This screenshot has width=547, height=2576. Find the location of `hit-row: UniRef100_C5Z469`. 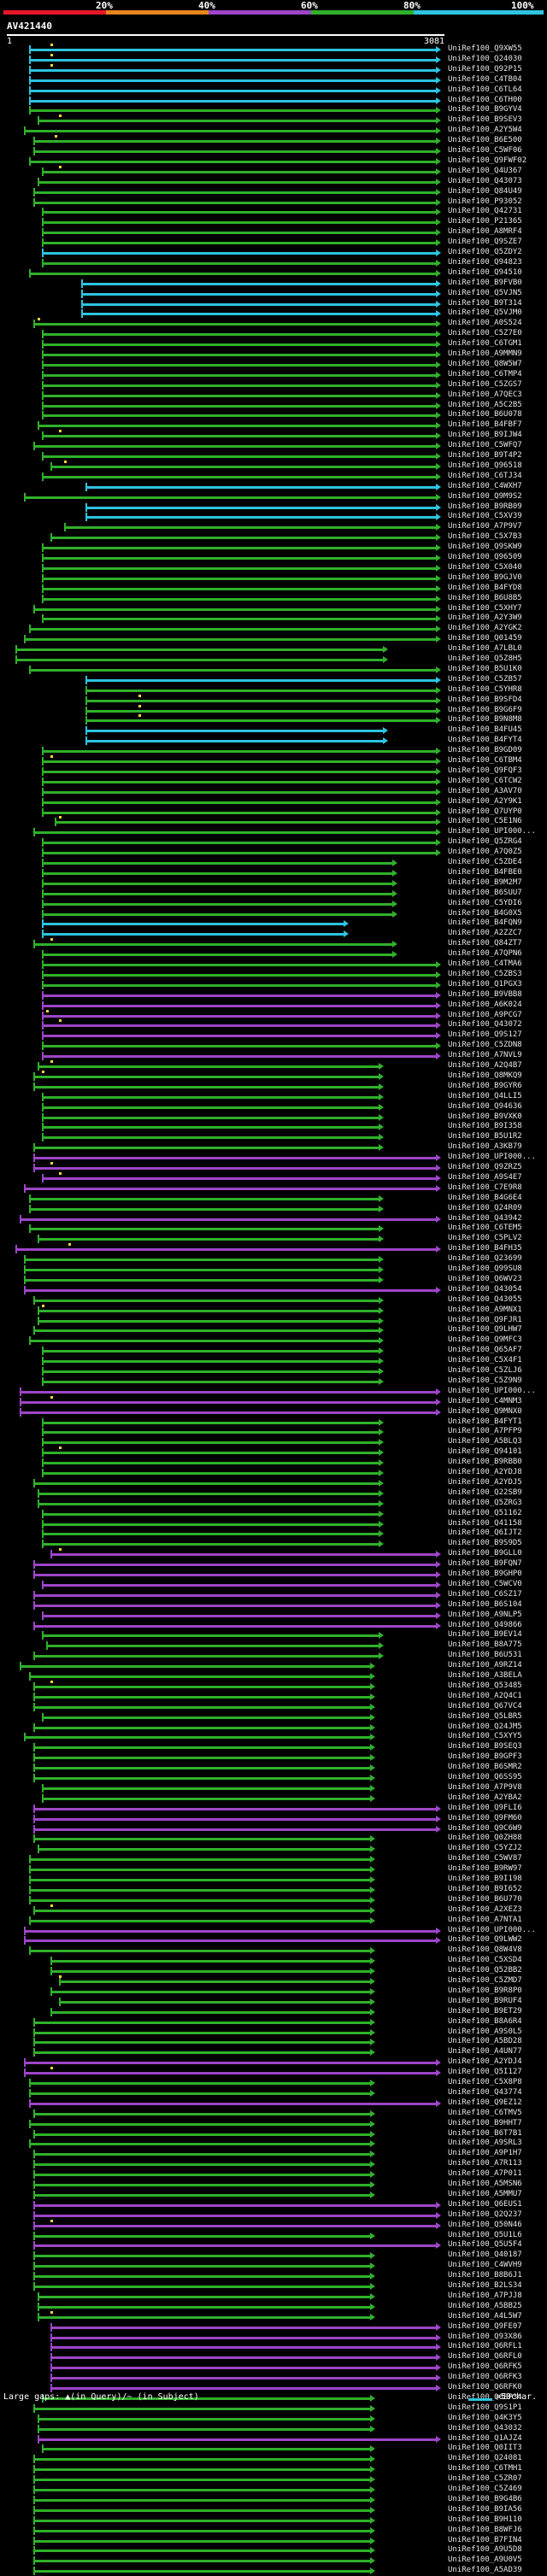

hit-row: UniRef100_C5Z469 is located at coordinates (273, 2490).